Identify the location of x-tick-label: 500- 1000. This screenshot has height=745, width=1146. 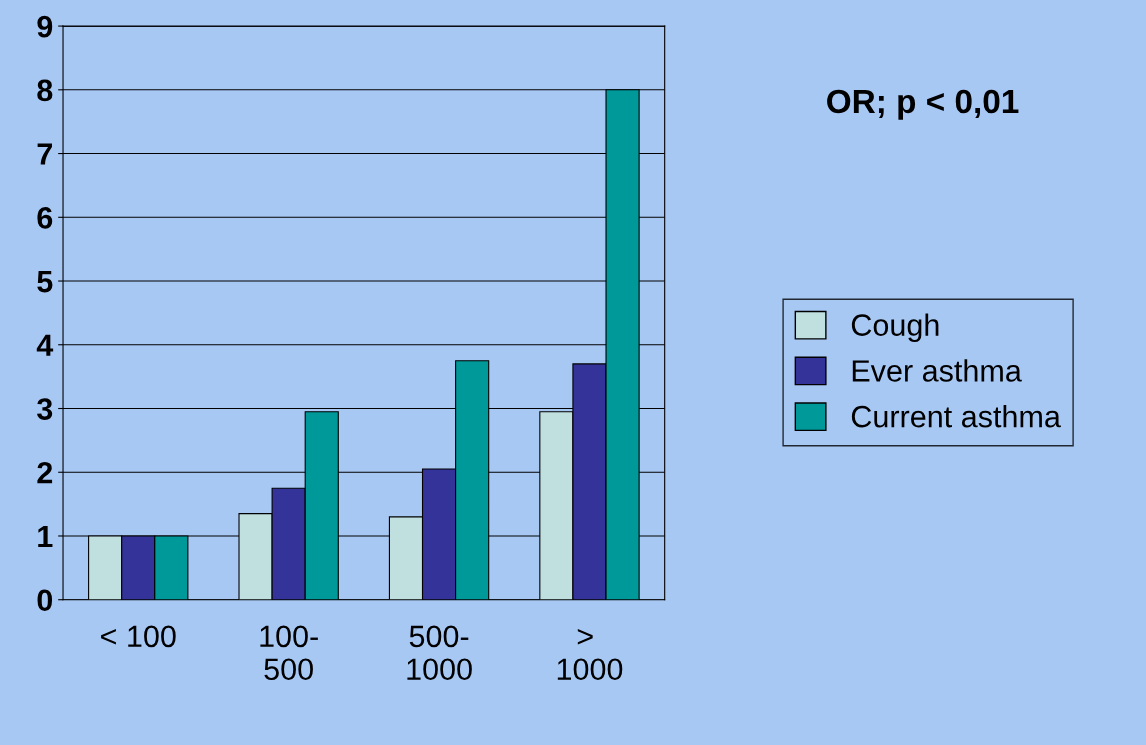
(439, 653).